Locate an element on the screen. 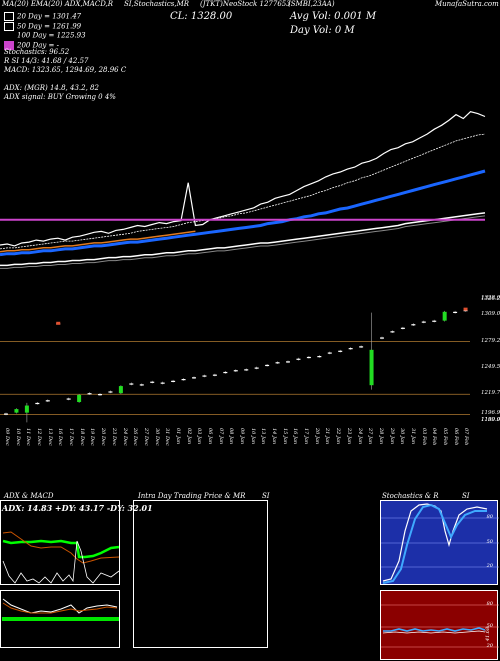 Image resolution: width=500 pixels, height=661 pixels. adx-lines is located at coordinates (61, 557).